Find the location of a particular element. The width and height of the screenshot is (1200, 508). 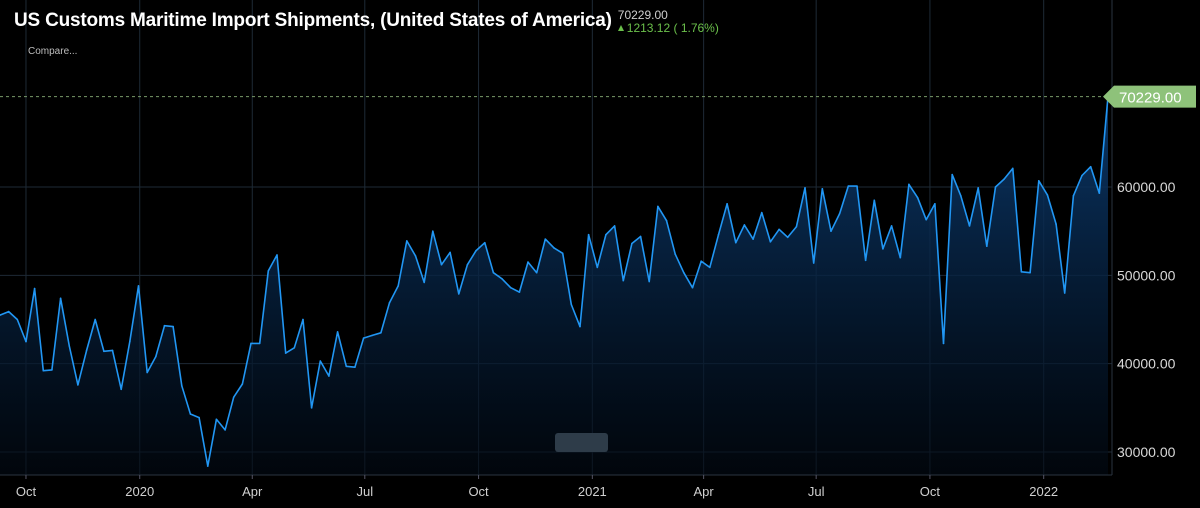

y-axis: 30000.00 40000.00 50000.00 60000.00 is located at coordinates (1143, 237).